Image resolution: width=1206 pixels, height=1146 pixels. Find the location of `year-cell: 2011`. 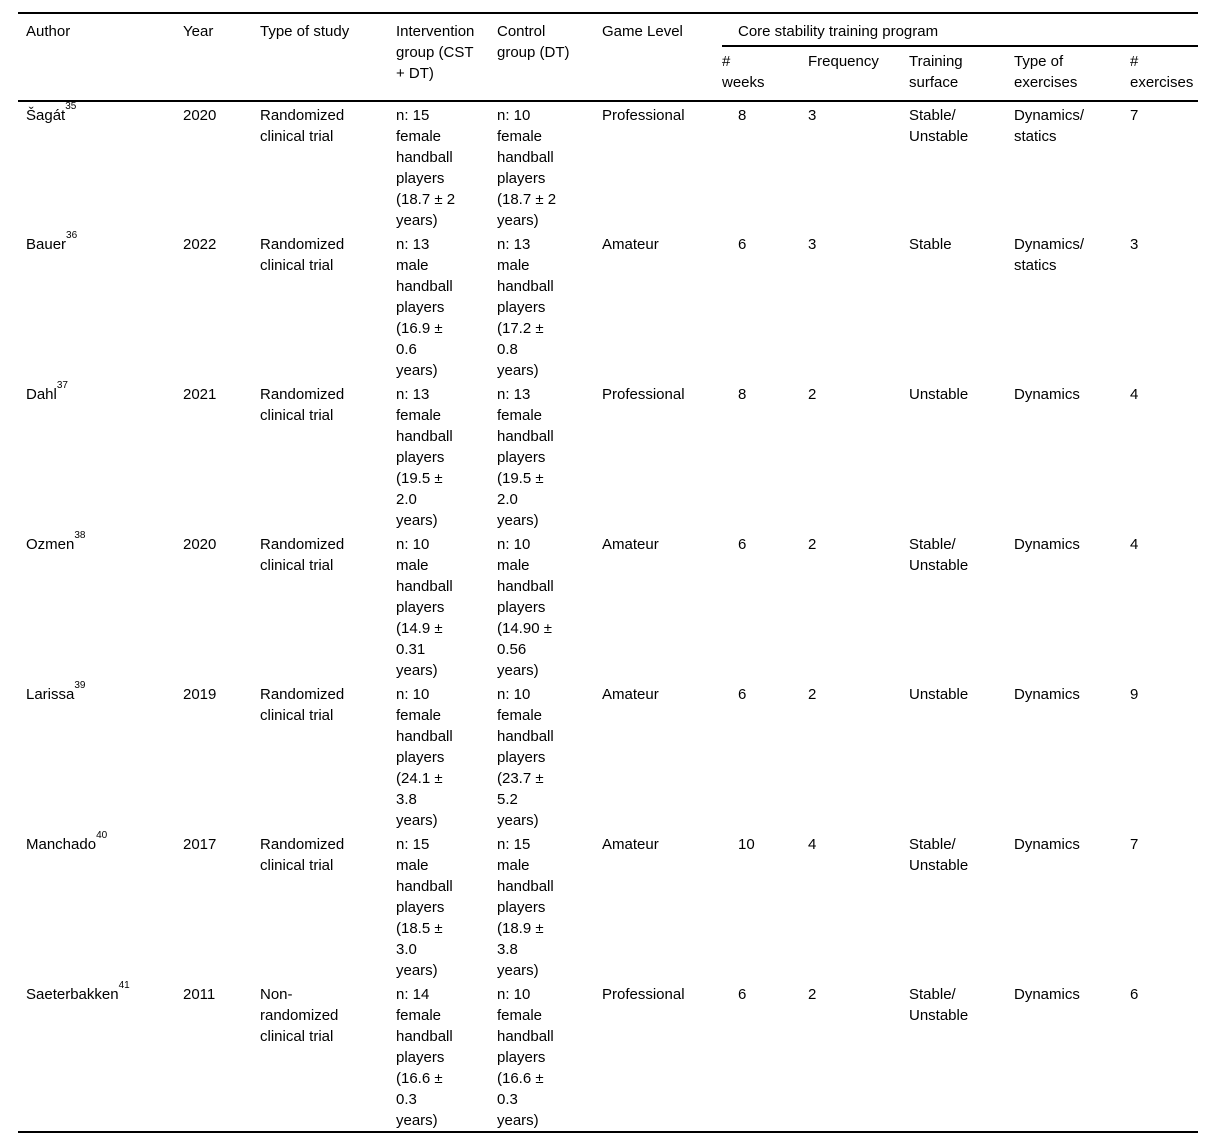

year-cell: 2011 is located at coordinates (199, 994).